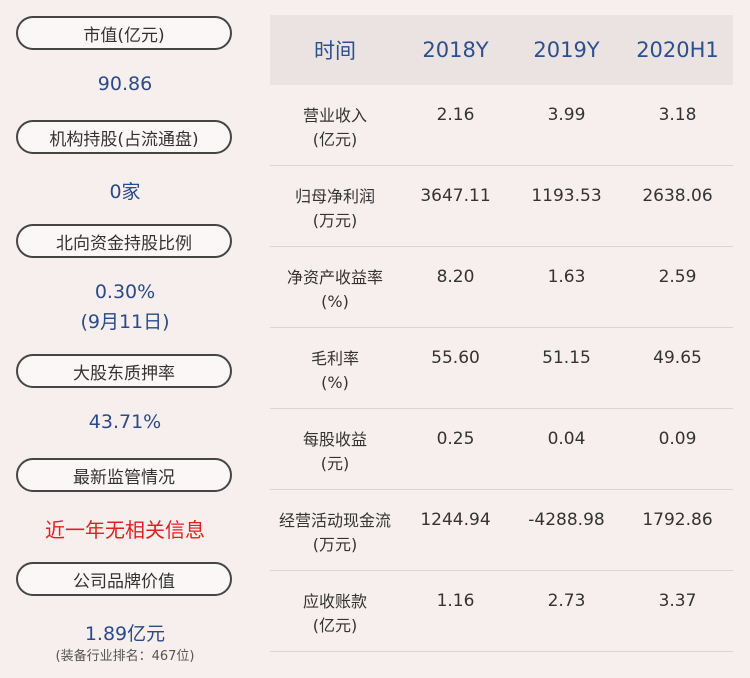 This screenshot has width=750, height=678. Describe the element at coordinates (124, 579) in the screenshot. I see `brand-value-label: 公司品牌价值` at that location.